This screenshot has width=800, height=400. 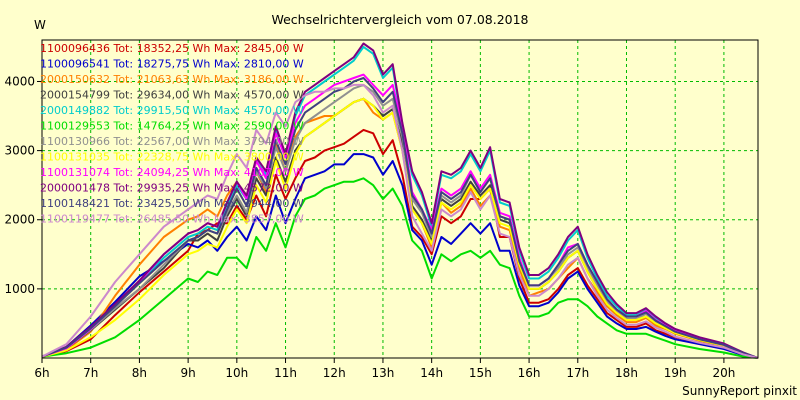 I want to click on x-tick-label: 20h, so click(x=723, y=373).